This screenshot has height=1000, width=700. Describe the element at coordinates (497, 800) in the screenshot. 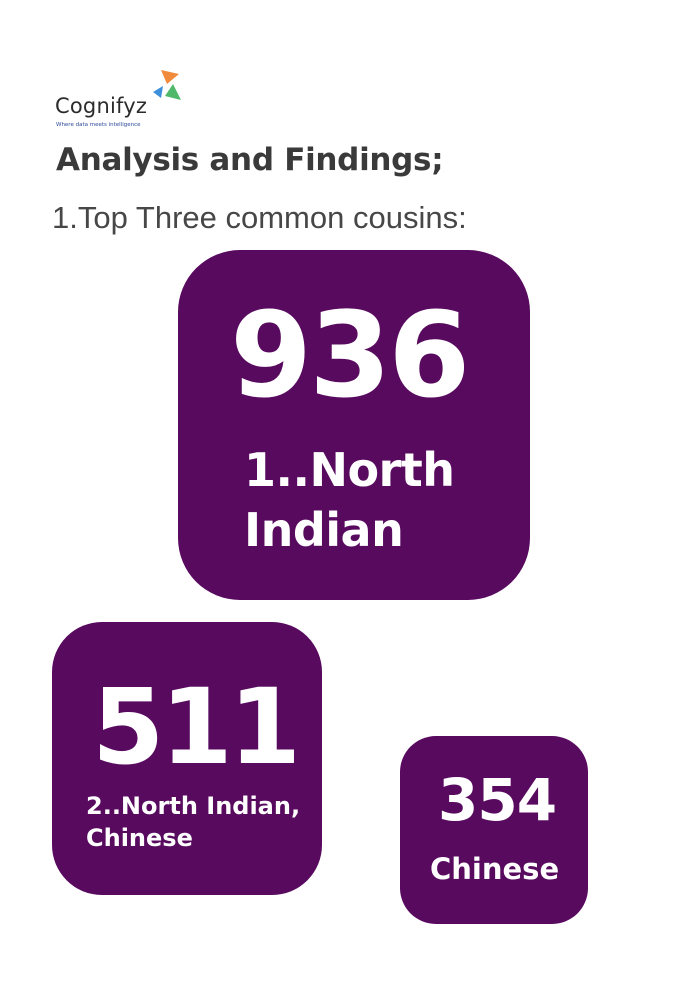

I see `stat-number: 354` at that location.